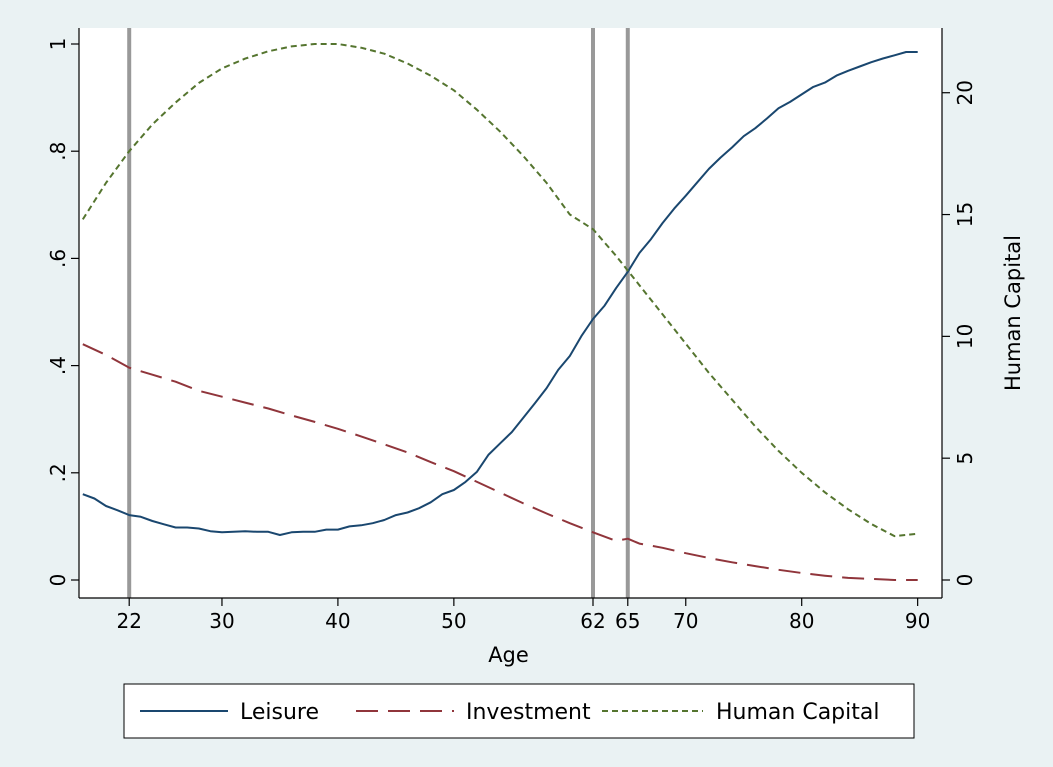  Describe the element at coordinates (58, 580) in the screenshot. I see `left-y-tick-label: 0` at that location.